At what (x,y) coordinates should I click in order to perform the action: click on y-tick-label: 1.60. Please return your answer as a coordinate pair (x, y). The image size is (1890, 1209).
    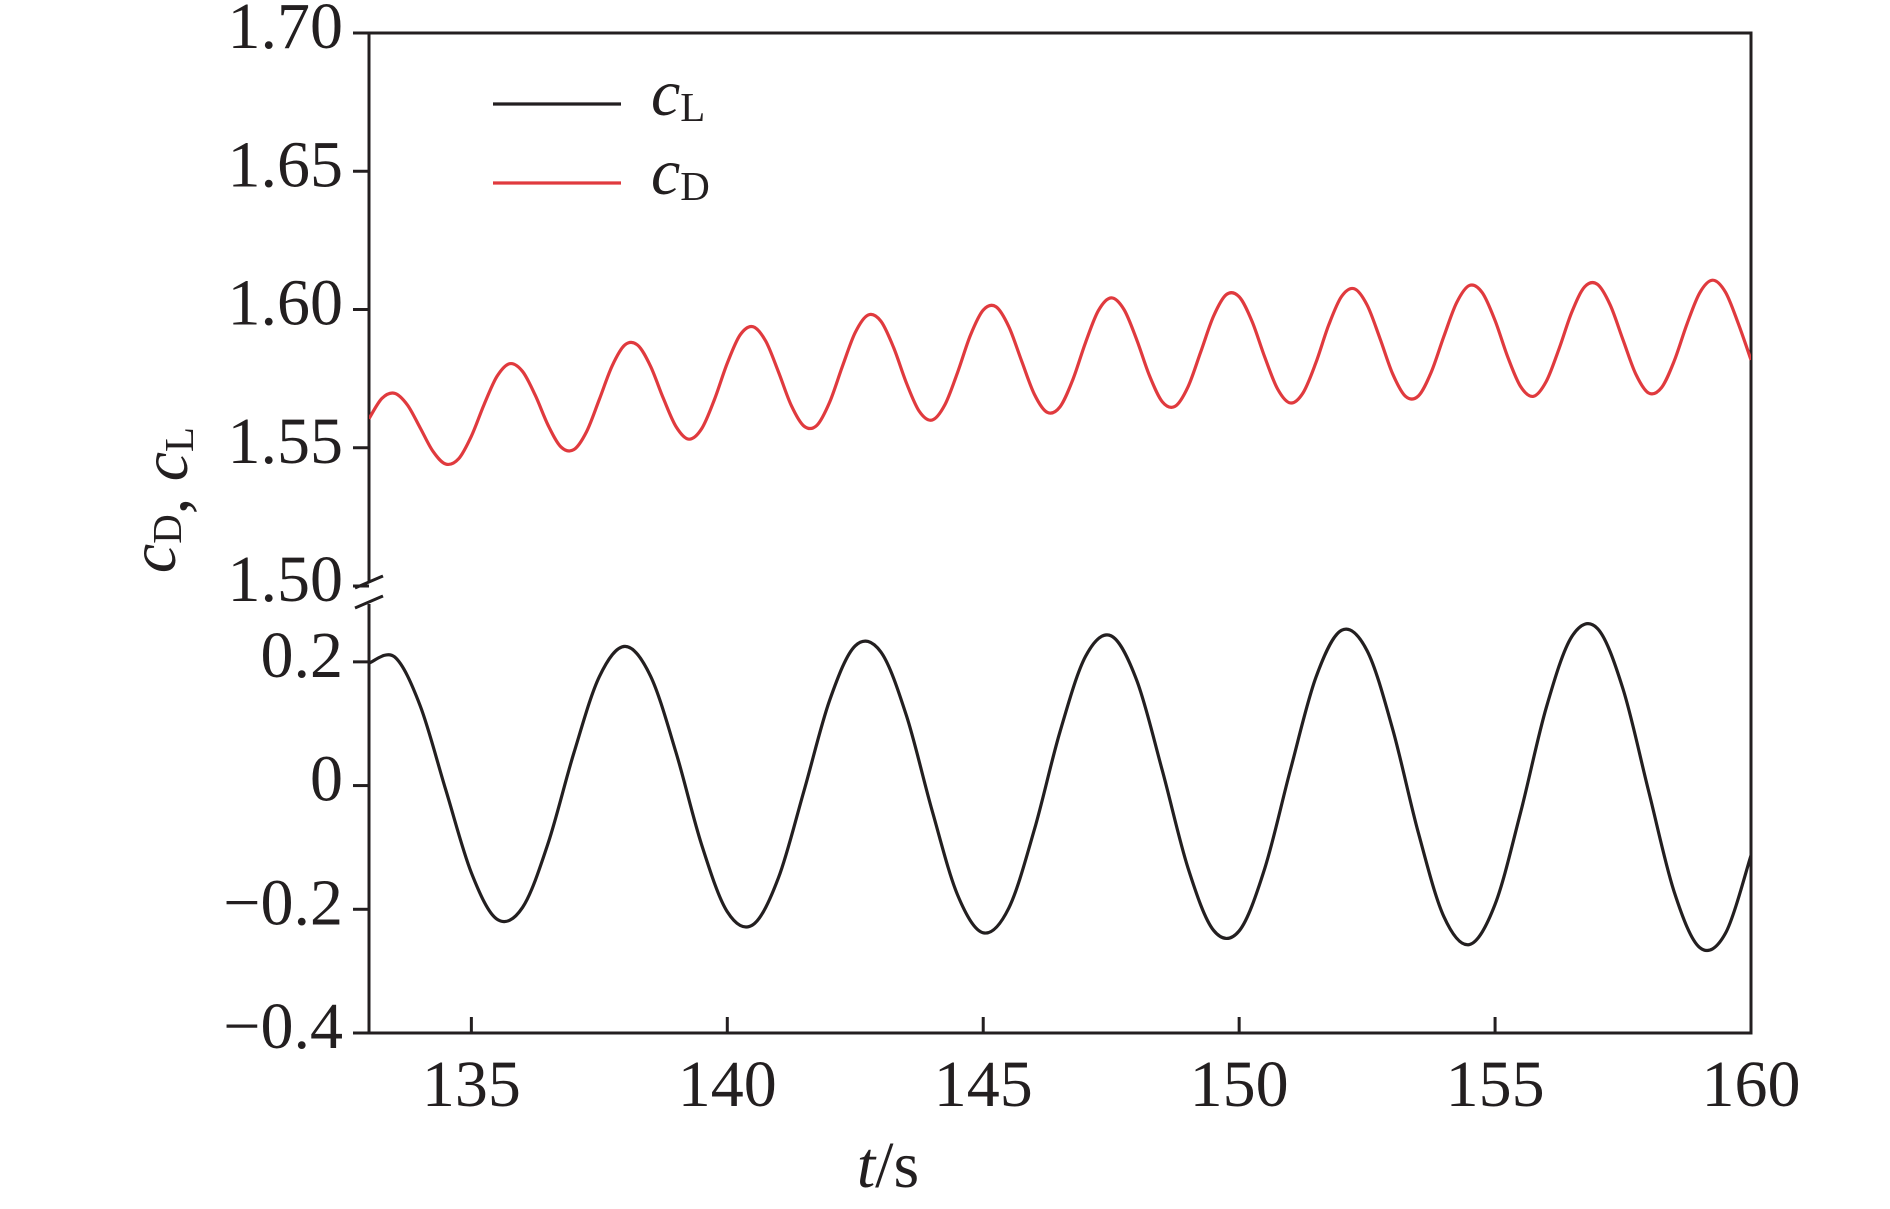
    Looking at the image, I should click on (286, 303).